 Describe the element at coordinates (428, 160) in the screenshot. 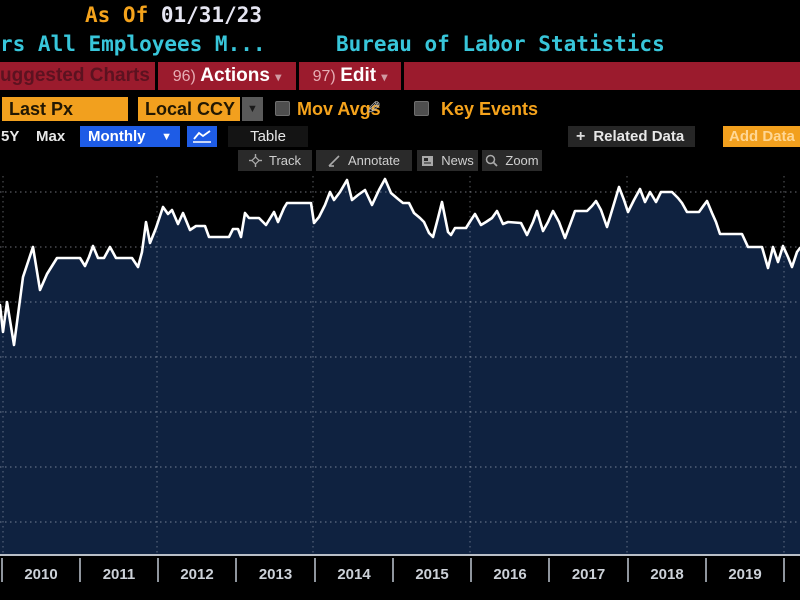

I see `news-icon` at that location.